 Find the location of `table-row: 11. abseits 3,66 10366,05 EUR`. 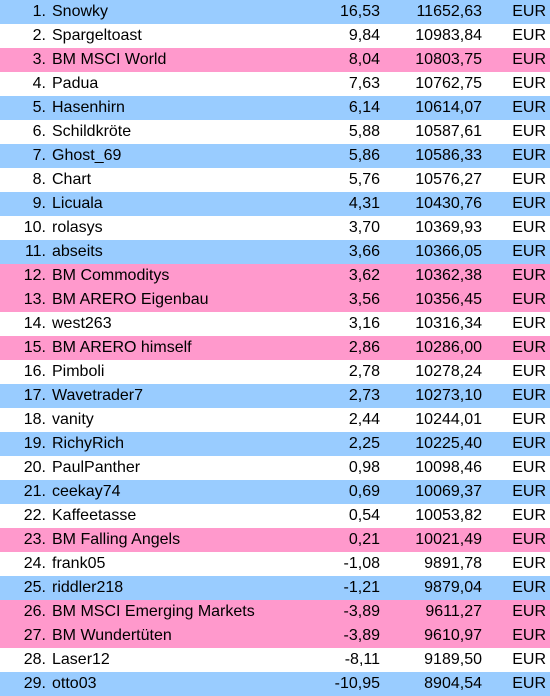

table-row: 11. abseits 3,66 10366,05 EUR is located at coordinates (275, 252).